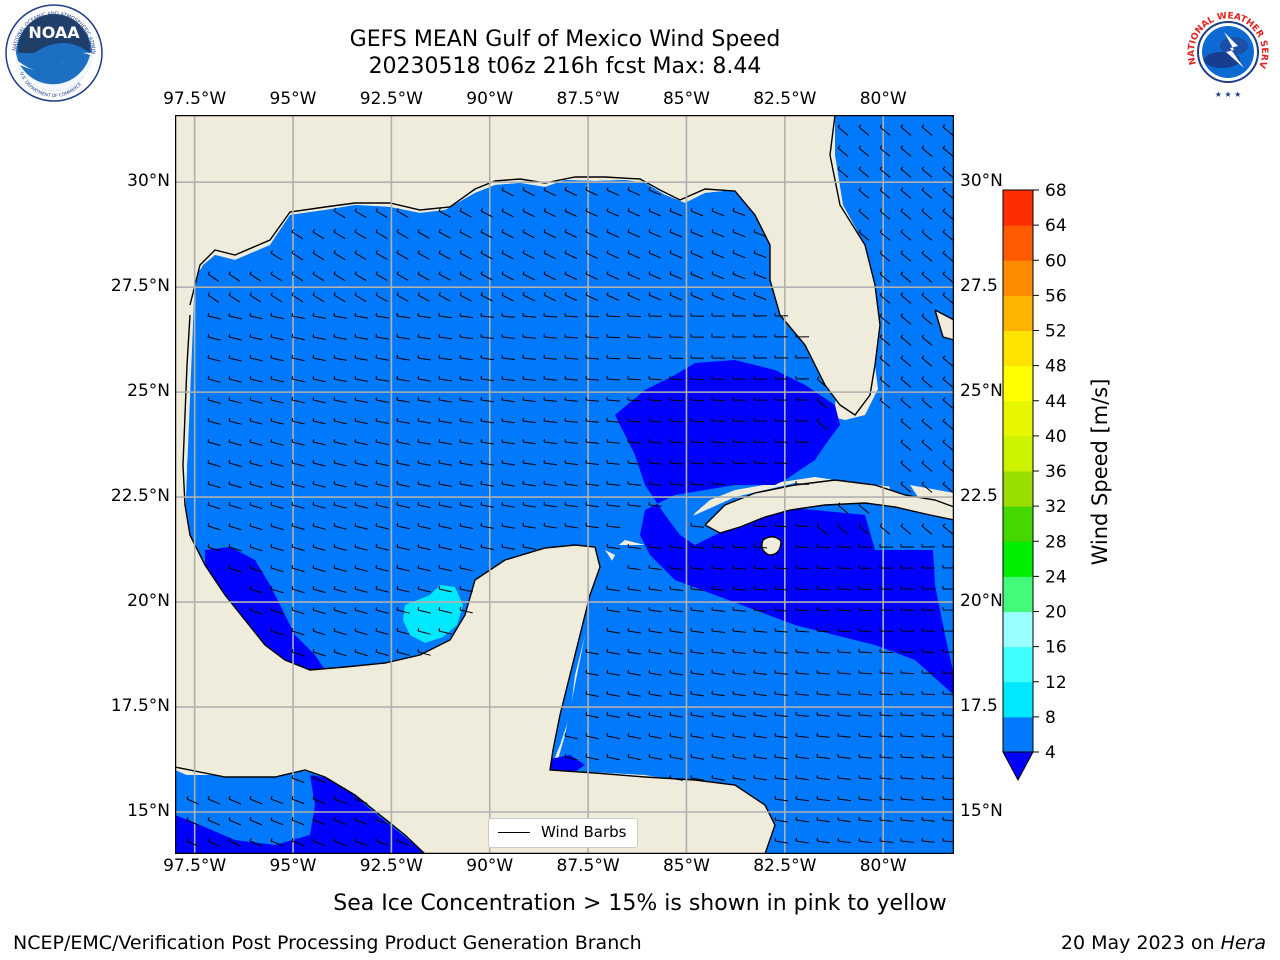 The image size is (1280, 960). Describe the element at coordinates (1056, 577) in the screenshot. I see `colorbar-tick-label: 24` at that location.